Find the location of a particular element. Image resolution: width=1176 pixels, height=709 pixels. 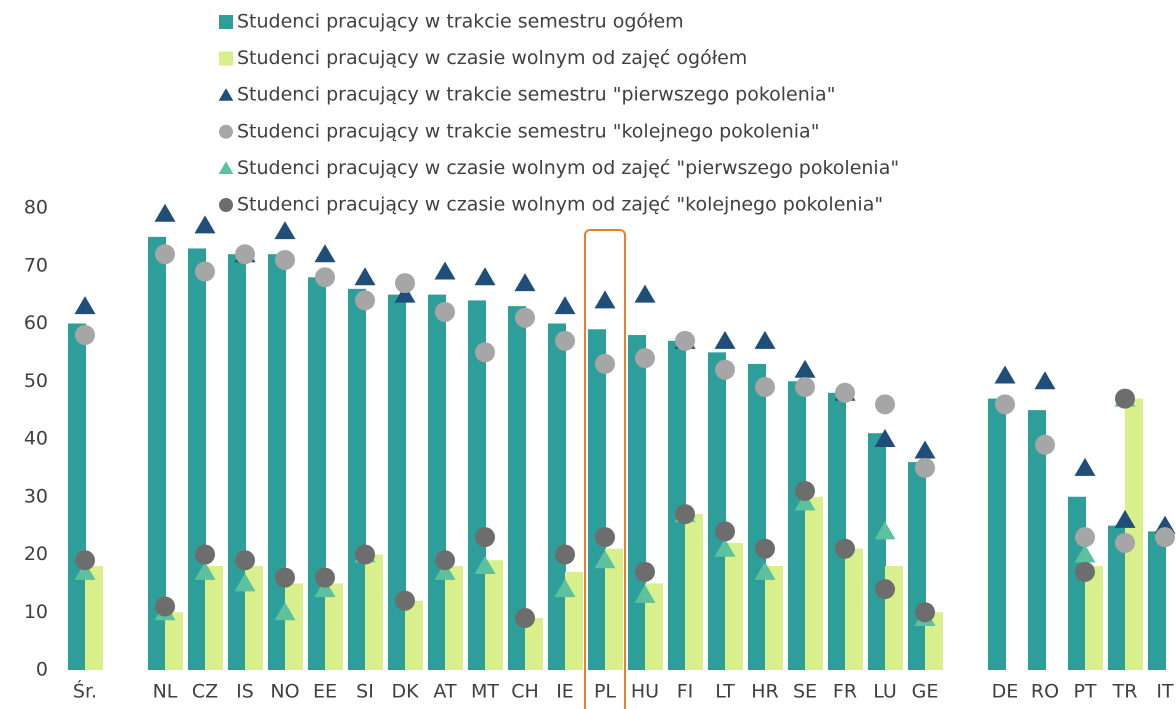

y-tick-label: 0 is located at coordinates (42, 670).